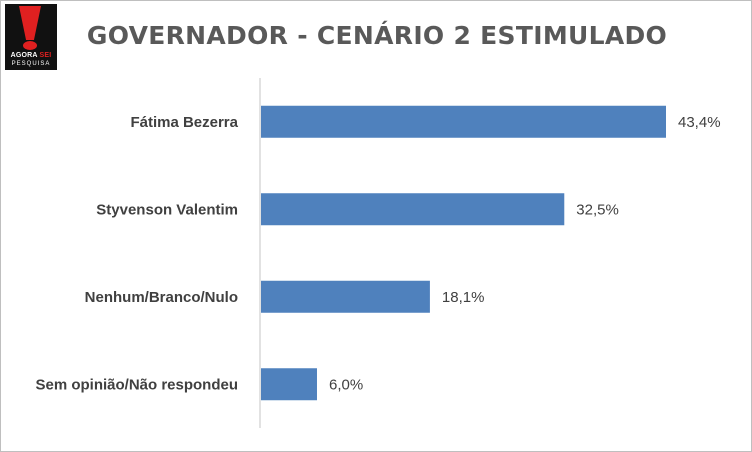 Image resolution: width=752 pixels, height=452 pixels. Describe the element at coordinates (30, 45) in the screenshot. I see `exclamation-dot-icon` at that location.